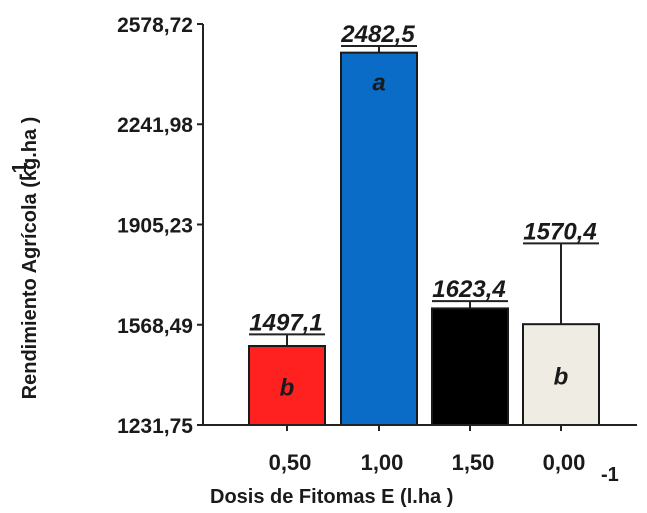 Image resolution: width=647 pixels, height=513 pixels. I want to click on x-tick-label: 1,00, so click(382, 462).